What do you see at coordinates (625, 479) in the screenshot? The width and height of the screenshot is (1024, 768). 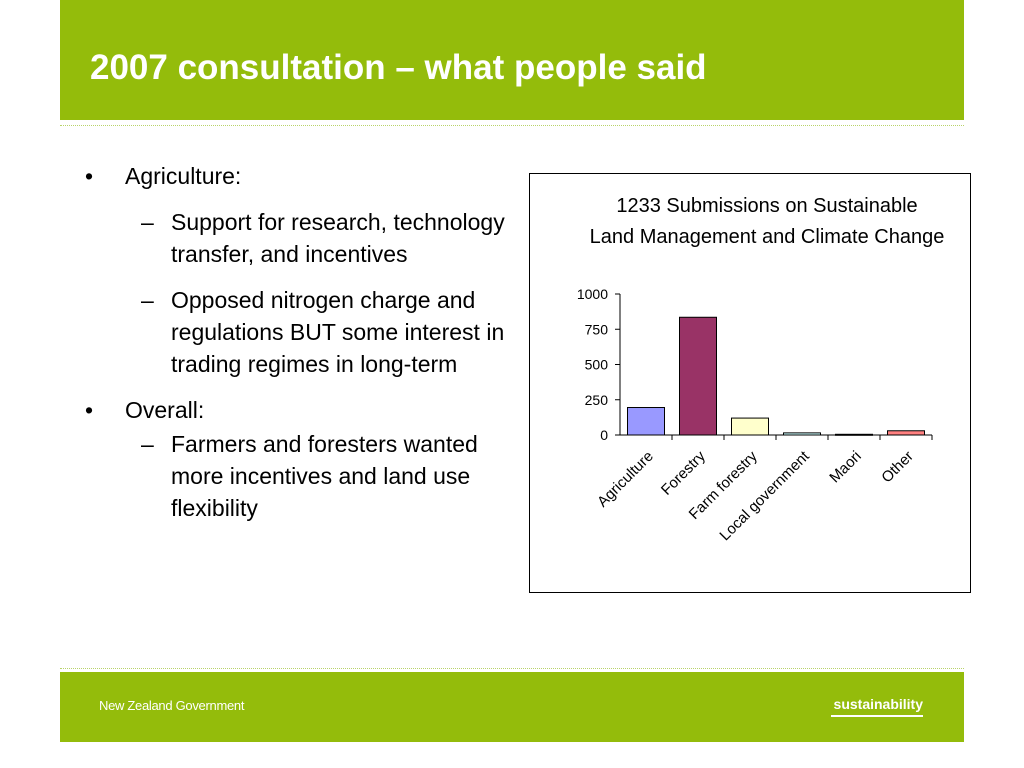 I see `x-tick-label: Agriculture` at bounding box center [625, 479].